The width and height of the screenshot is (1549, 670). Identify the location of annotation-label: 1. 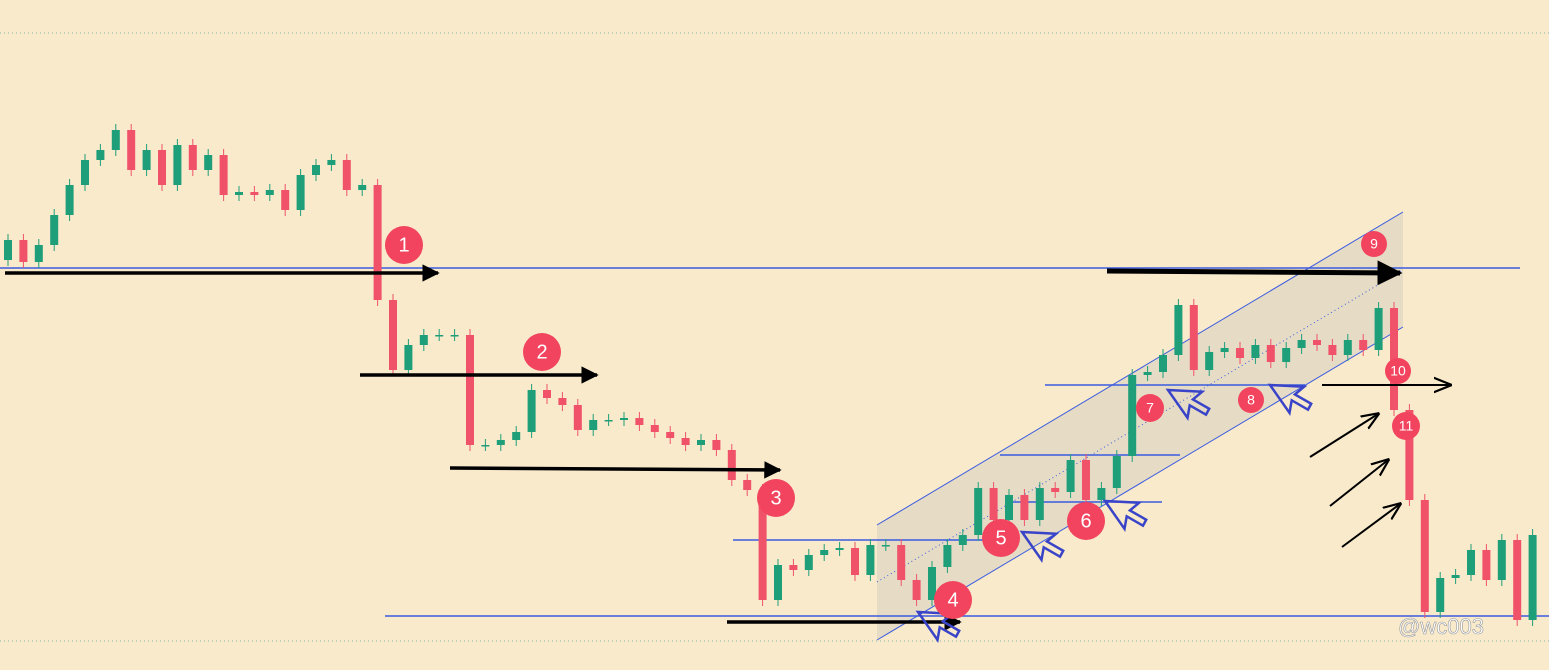
(403, 245).